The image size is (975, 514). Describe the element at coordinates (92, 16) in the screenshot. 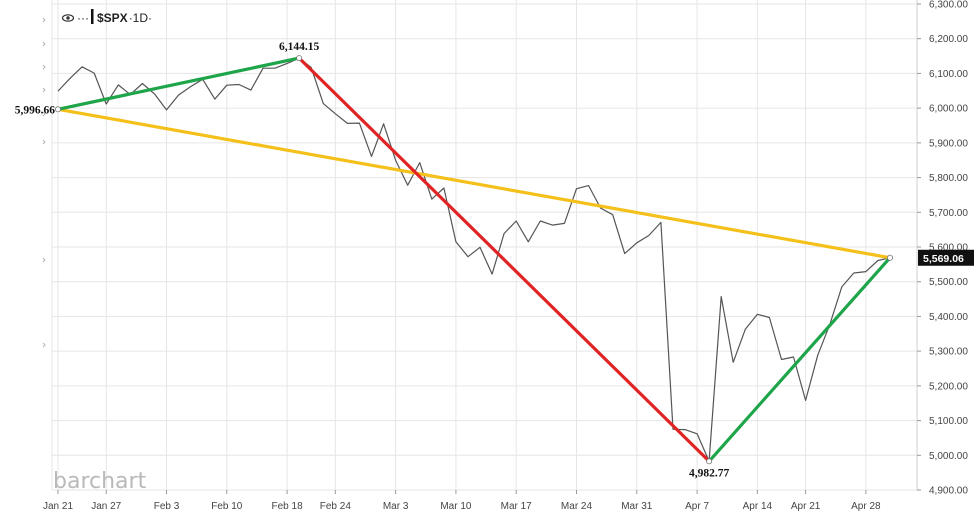

I see `header-divider` at that location.